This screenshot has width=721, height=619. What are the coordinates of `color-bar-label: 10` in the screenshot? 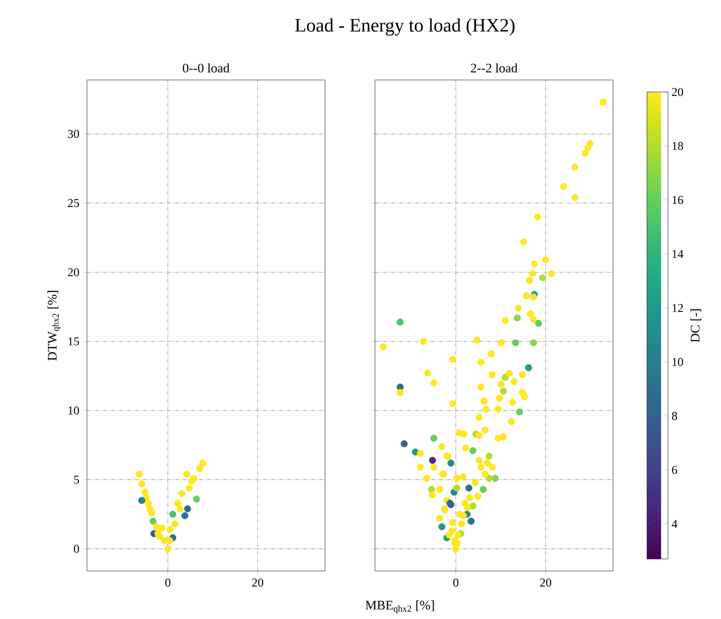 It's located at (678, 362).